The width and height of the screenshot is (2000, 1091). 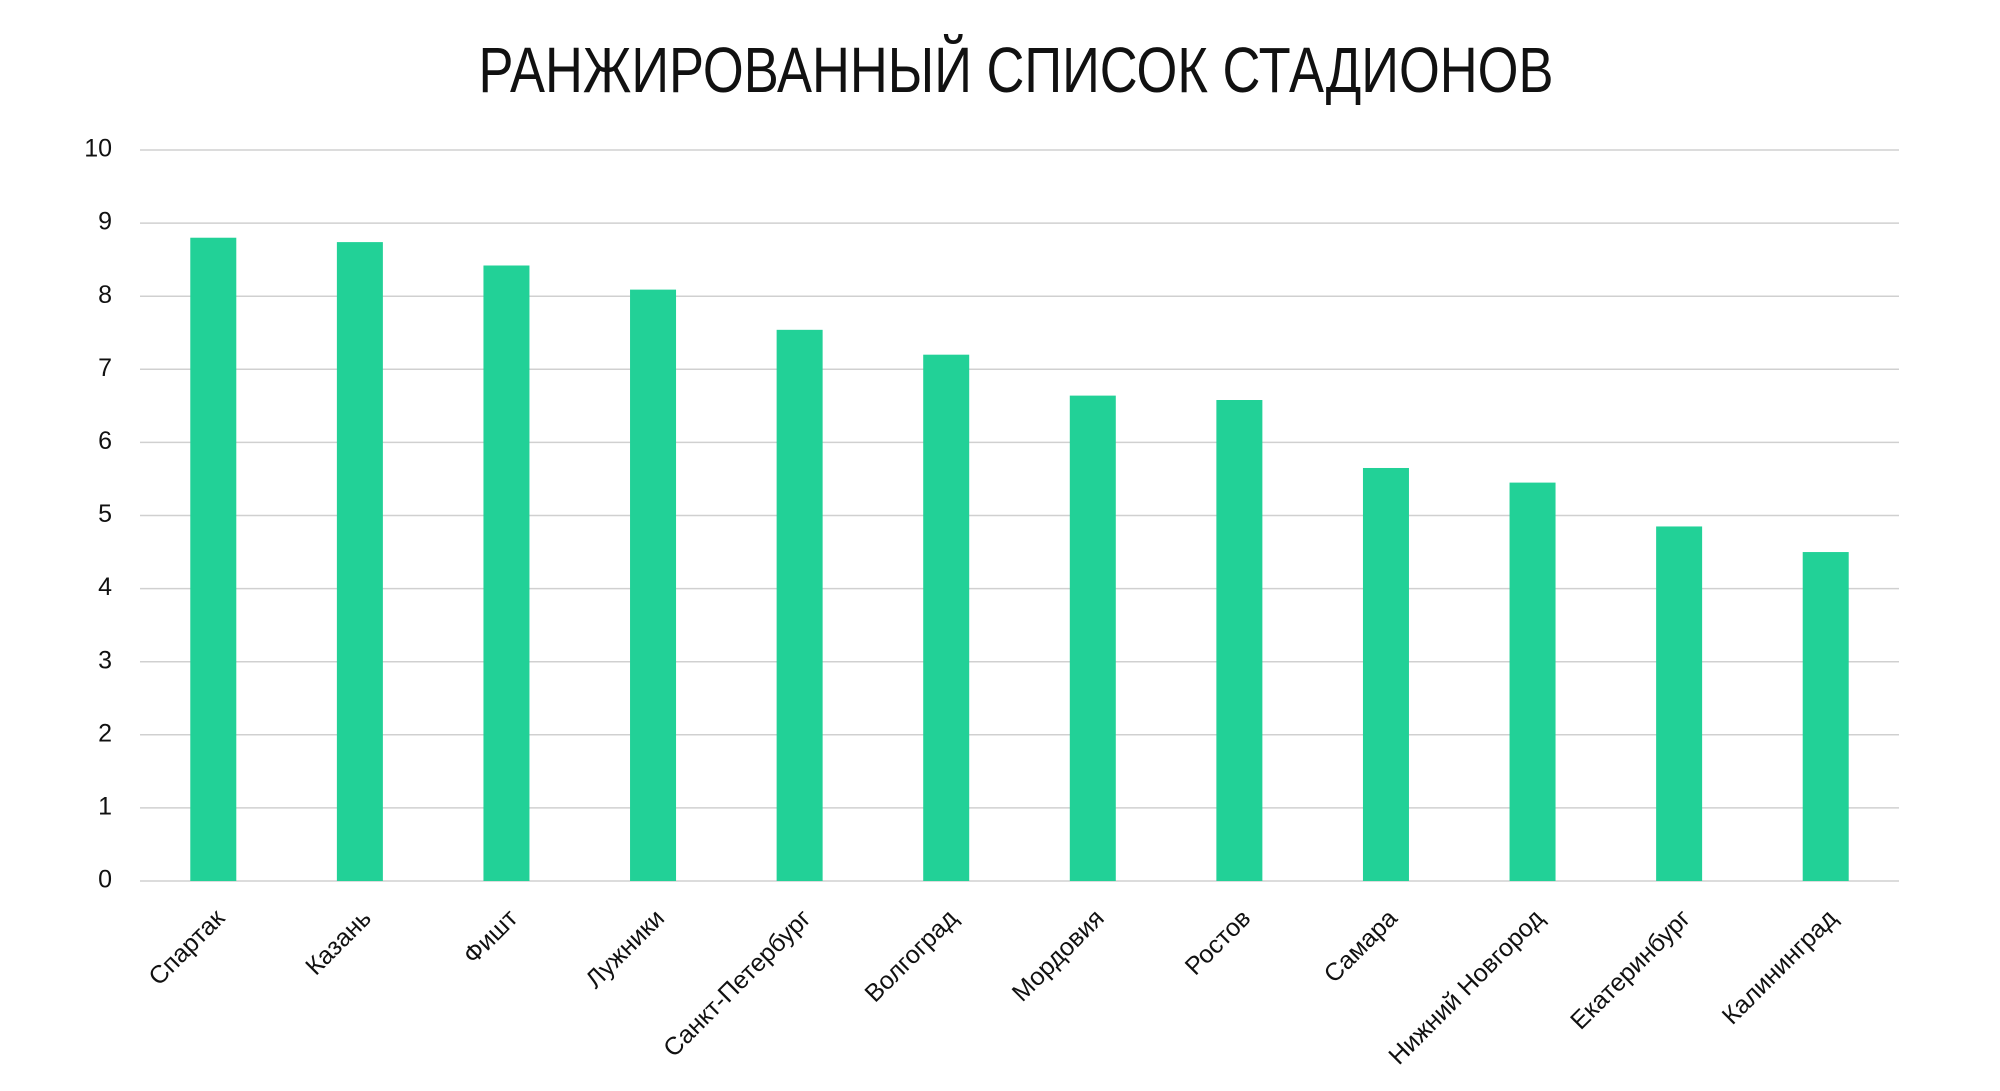 What do you see at coordinates (105, 880) in the screenshot?
I see `y-tick-label: 0` at bounding box center [105, 880].